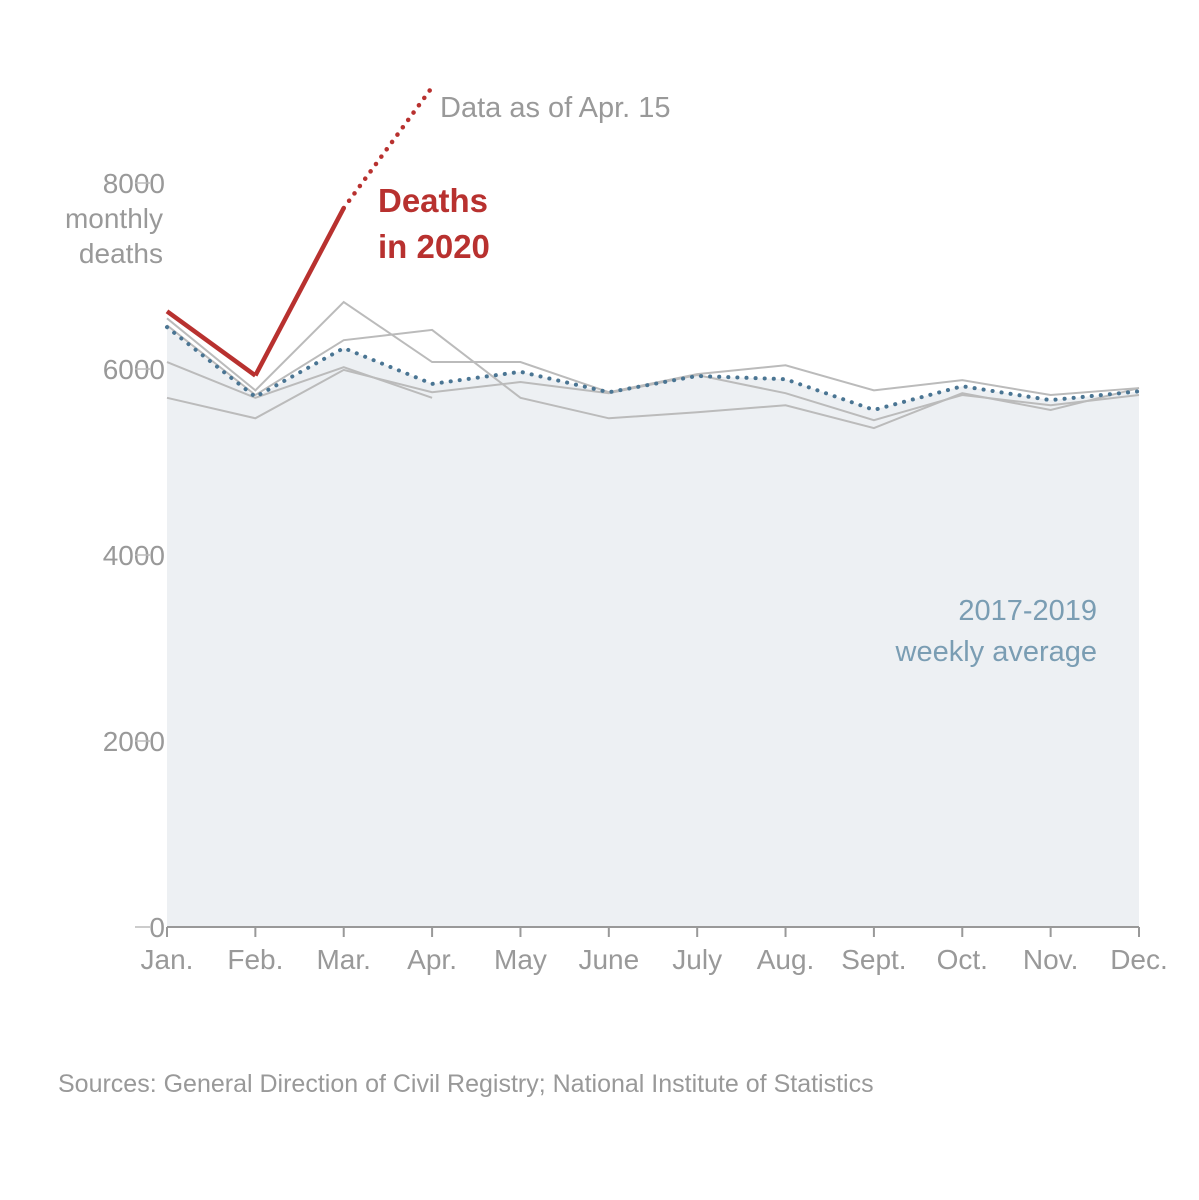 The width and height of the screenshot is (1199, 1200). What do you see at coordinates (343, 959) in the screenshot?
I see `x-tick-label: Mar.` at bounding box center [343, 959].